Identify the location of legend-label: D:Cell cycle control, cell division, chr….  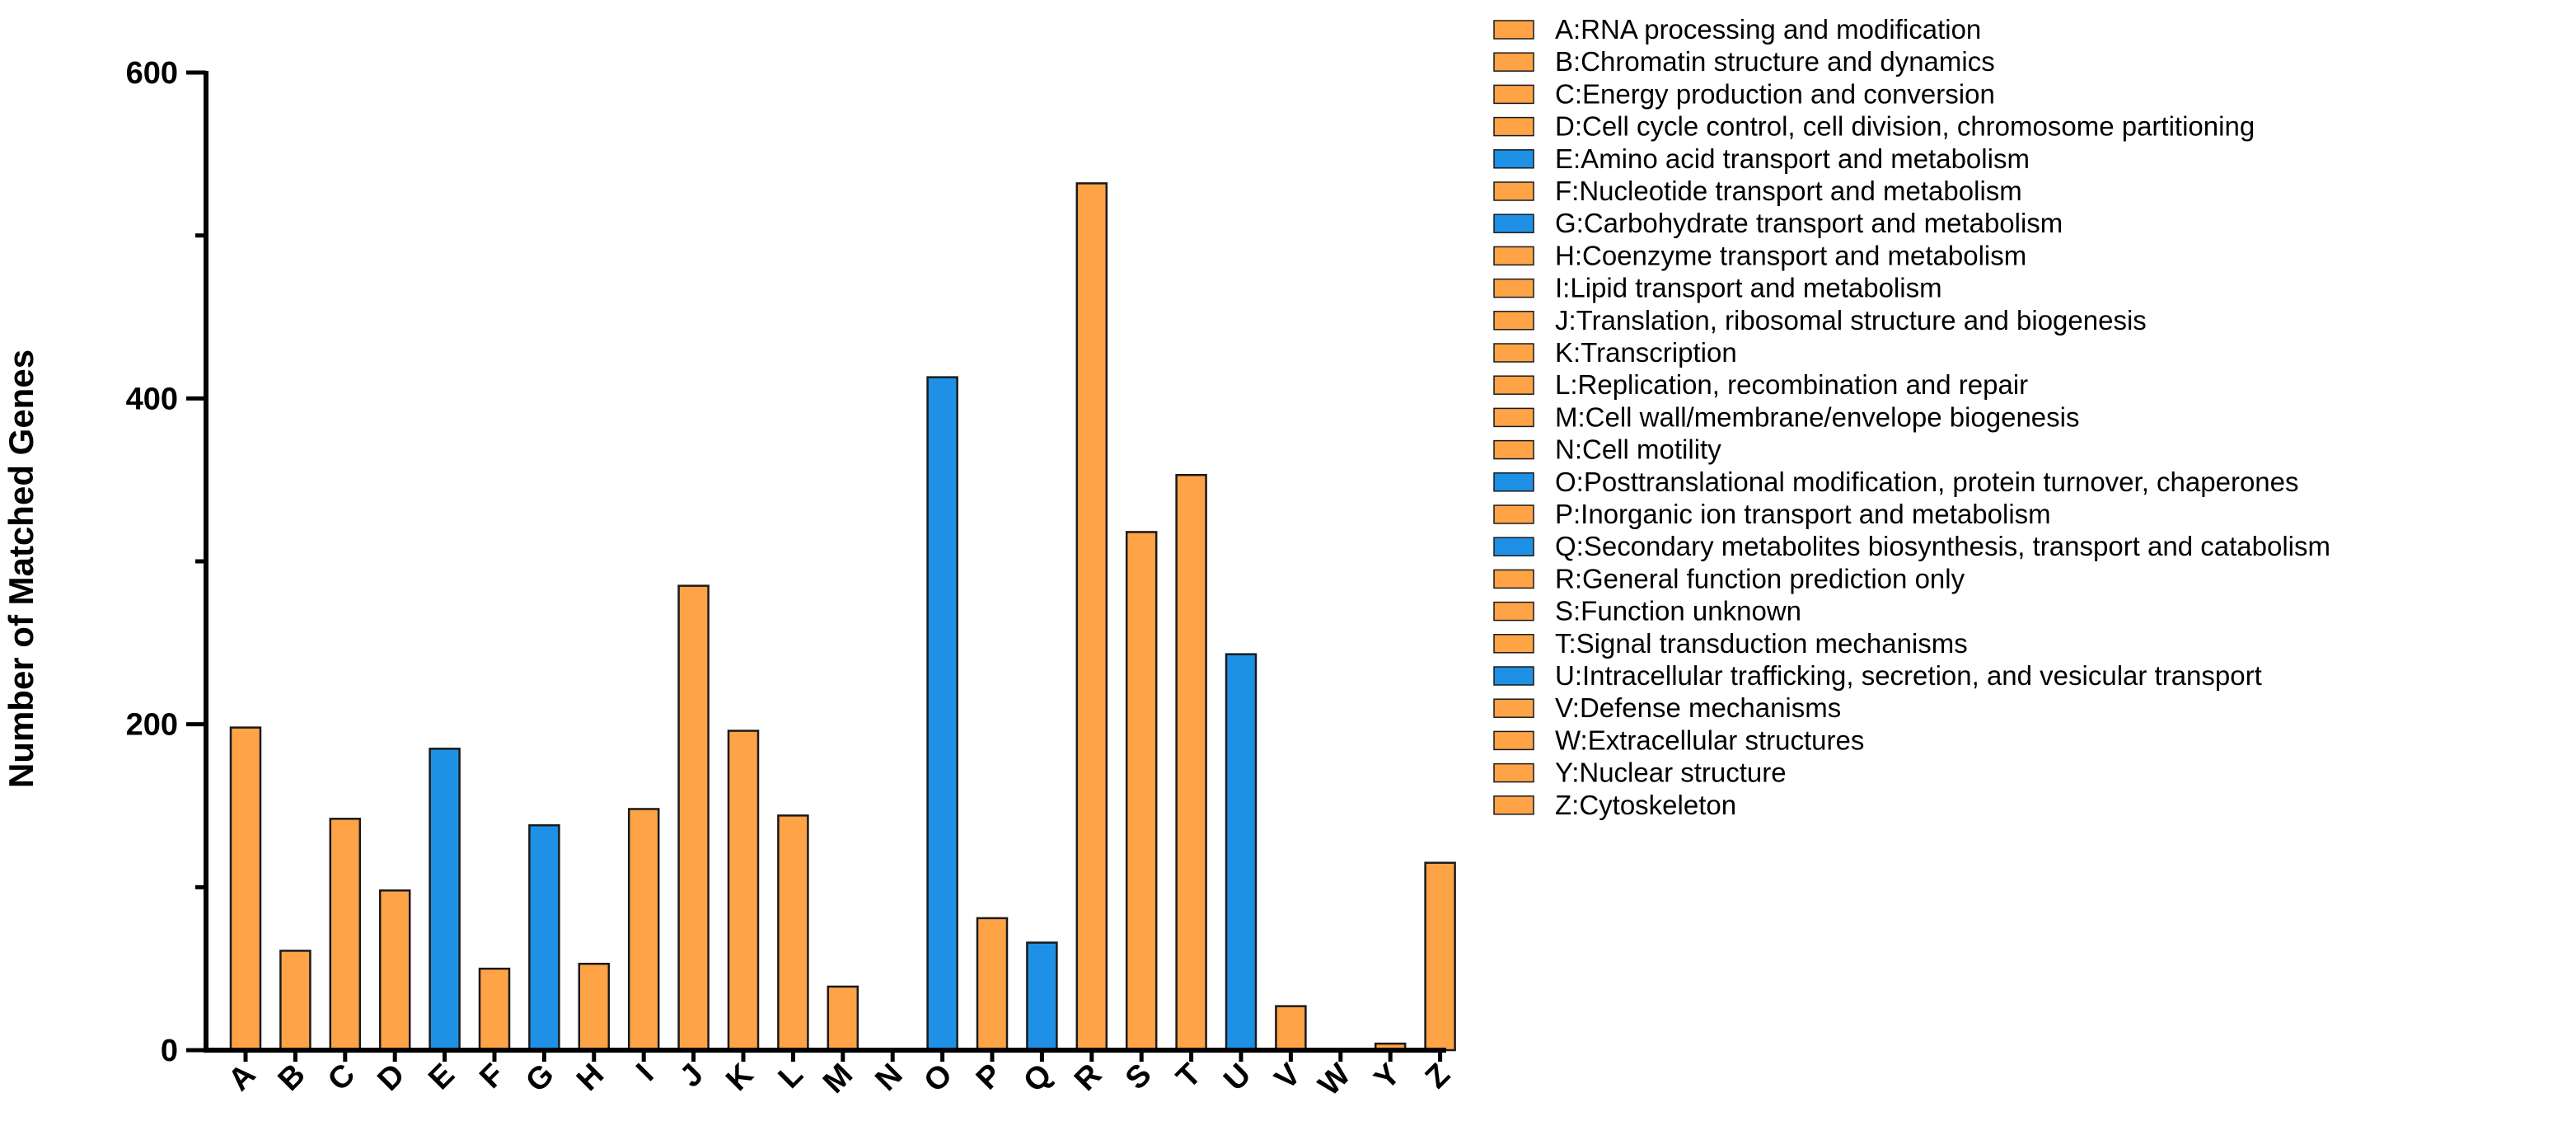
(1905, 126).